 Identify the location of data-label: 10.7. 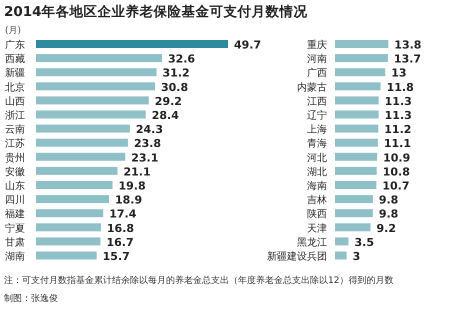
(396, 186).